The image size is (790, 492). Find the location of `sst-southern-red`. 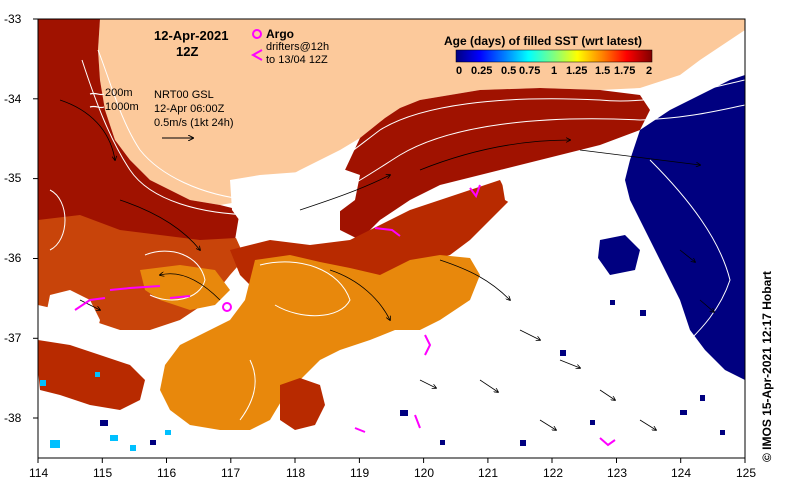

sst-southern-red is located at coordinates (302, 404).